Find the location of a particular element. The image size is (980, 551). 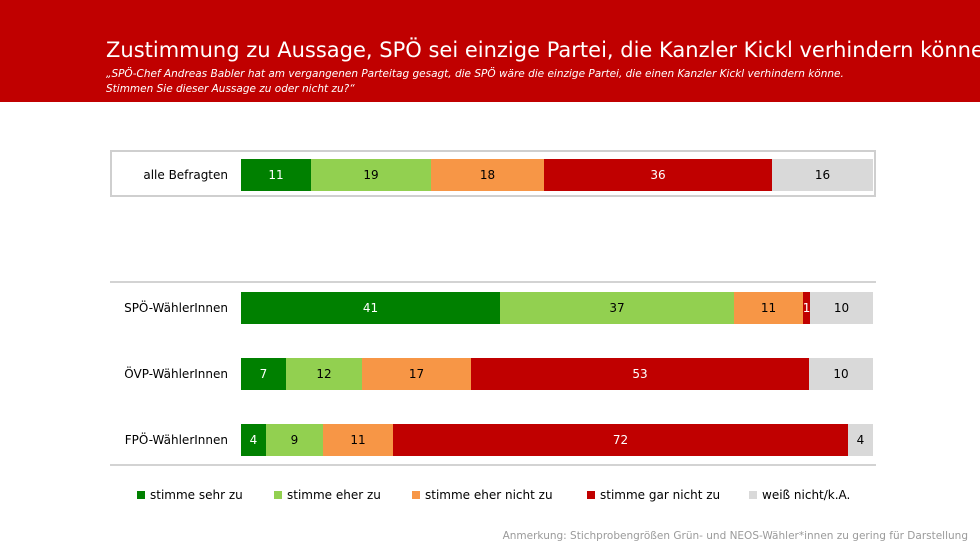

data-label: 7 is located at coordinates (263, 374).